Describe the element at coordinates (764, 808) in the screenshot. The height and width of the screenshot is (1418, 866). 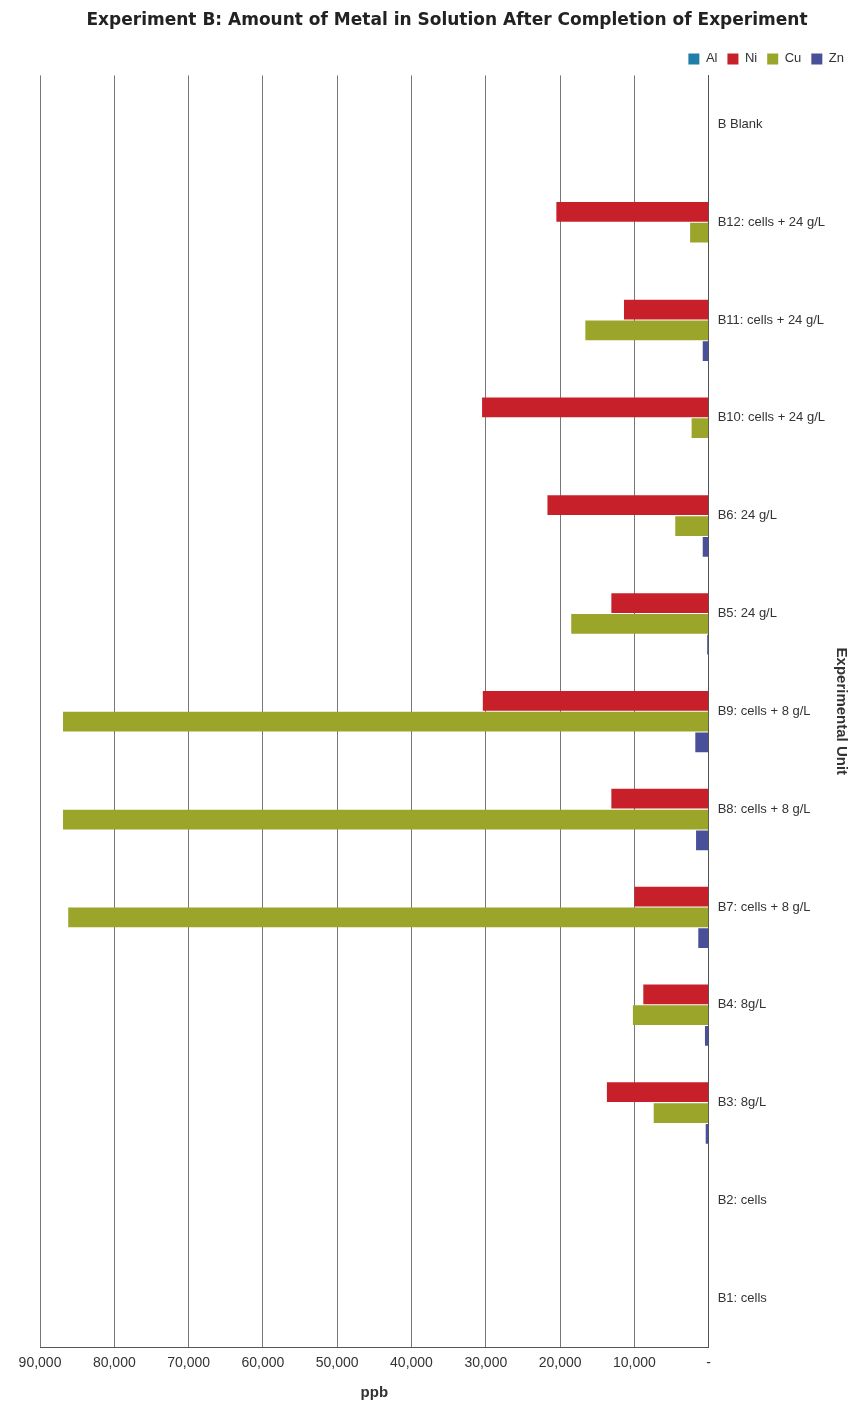
I see `y-tick-label: B8: cells + 8 g/L` at that location.